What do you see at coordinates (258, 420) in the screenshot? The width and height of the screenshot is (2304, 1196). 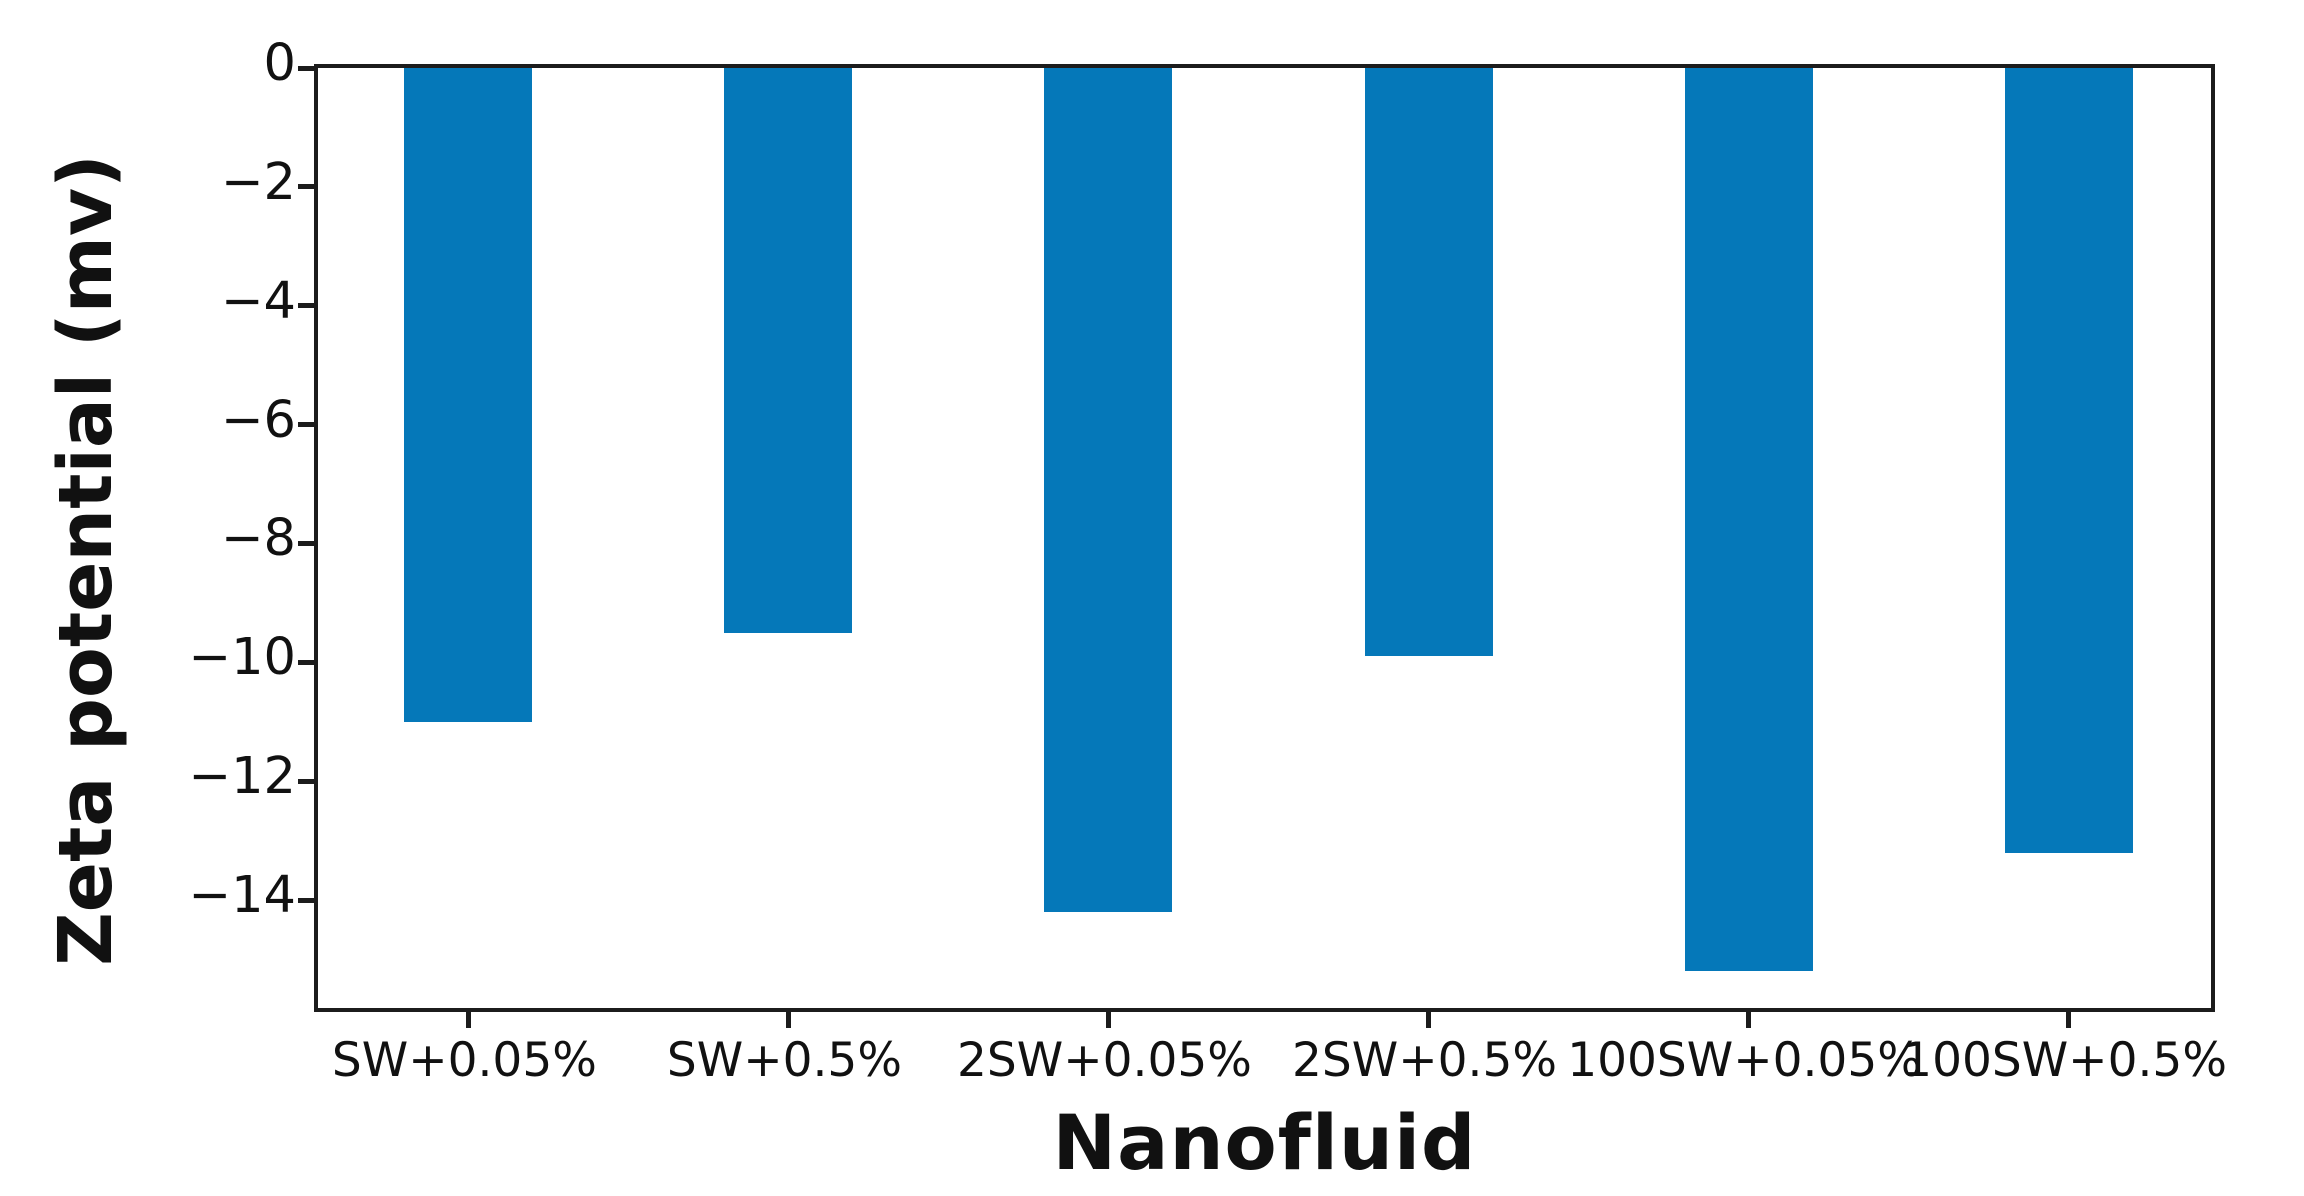 I see `y-tick-label: −6` at bounding box center [258, 420].